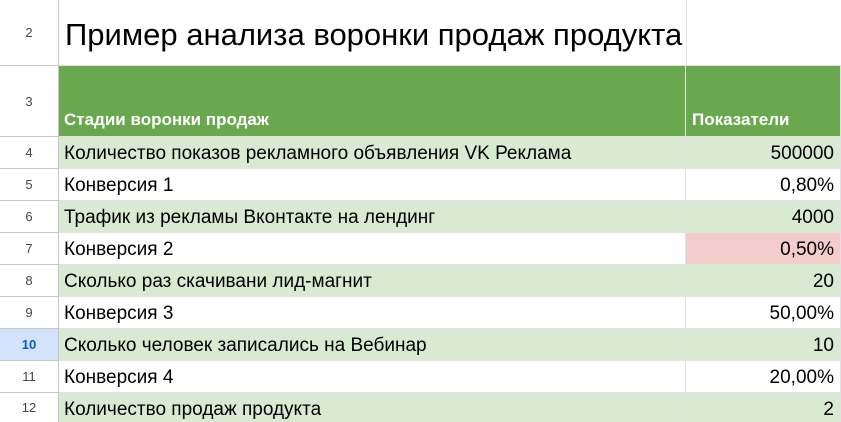 This screenshot has width=841, height=422. Describe the element at coordinates (372, 249) in the screenshot. I see `stage-cell: Конверсия 2` at that location.